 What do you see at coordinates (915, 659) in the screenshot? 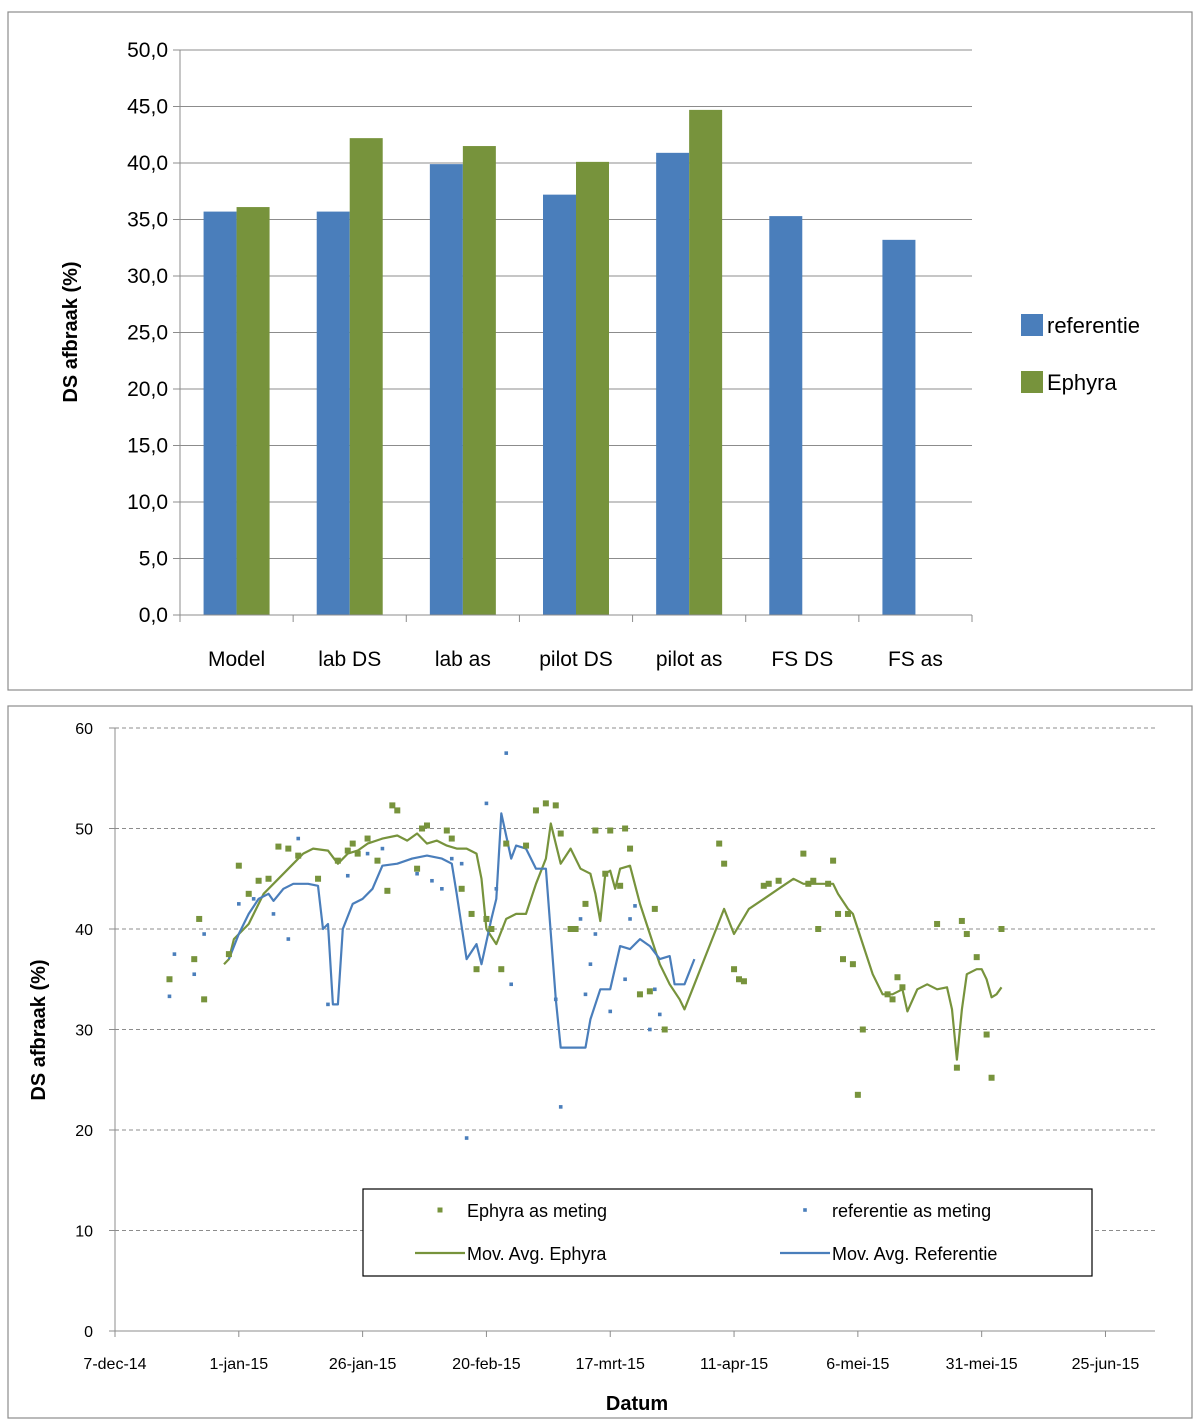
I see `bar-x-tick-label: FS as` at bounding box center [915, 659].